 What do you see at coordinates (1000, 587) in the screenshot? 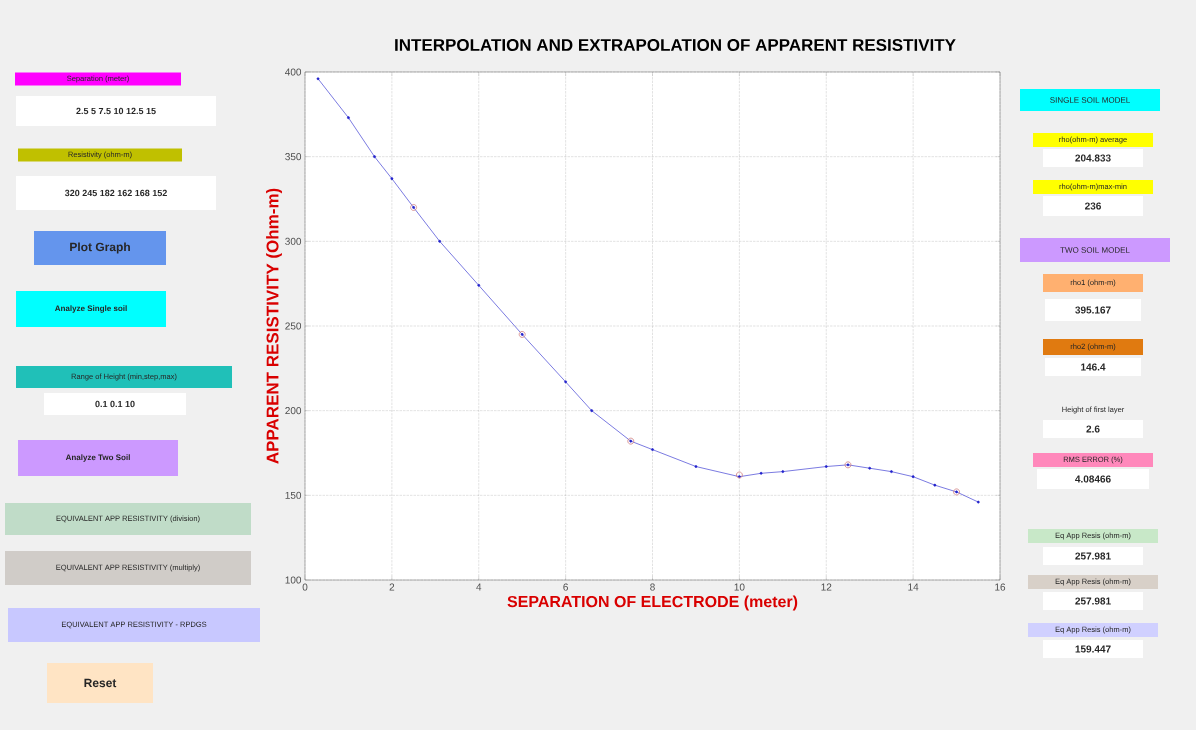
I see `x-tick-label: 16` at bounding box center [1000, 587].